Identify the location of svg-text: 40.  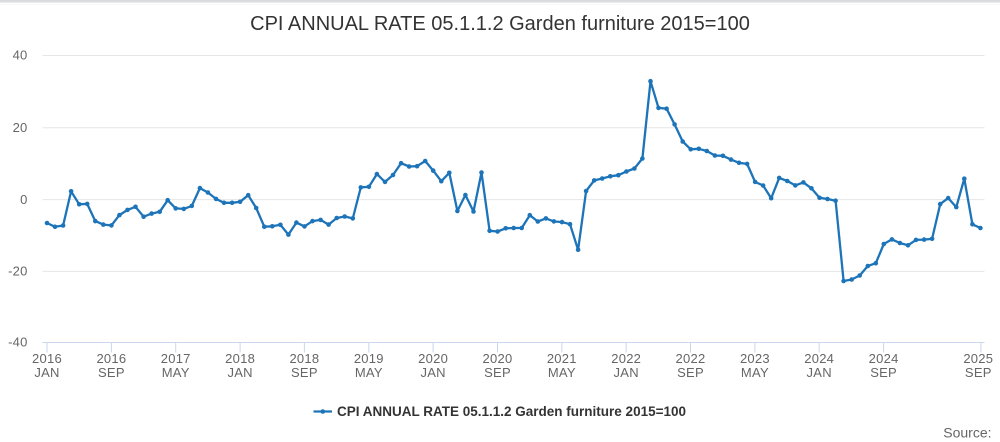
(20, 55).